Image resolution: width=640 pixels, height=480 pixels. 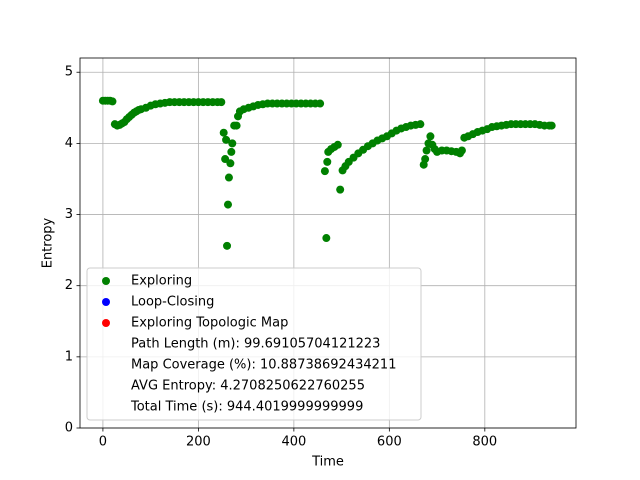 What do you see at coordinates (327, 462) in the screenshot?
I see `x-axis-label: Time` at bounding box center [327, 462].